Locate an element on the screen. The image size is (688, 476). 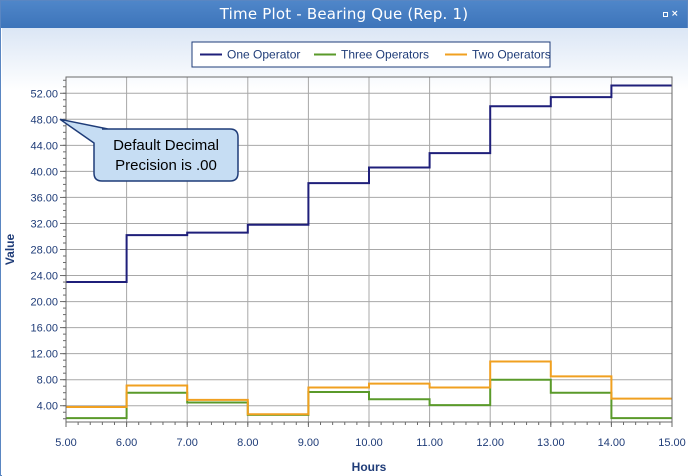
close-icon: × is located at coordinates (675, 13).